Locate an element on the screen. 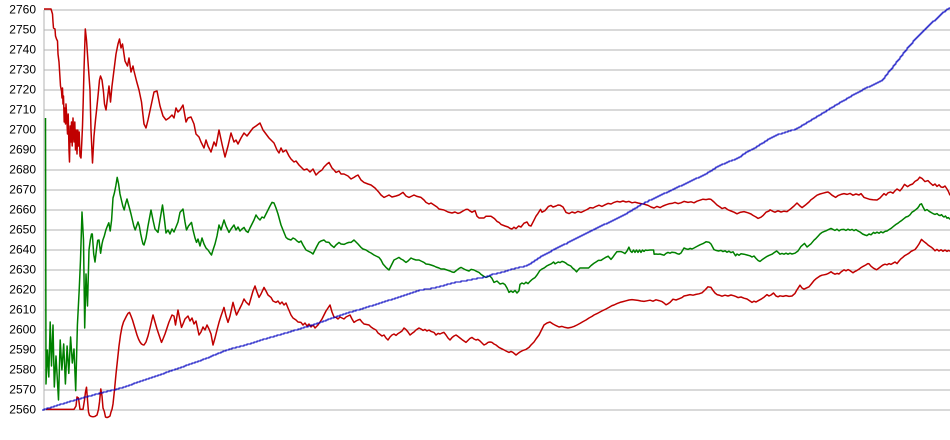  svg-text: 2720 is located at coordinates (22, 90).